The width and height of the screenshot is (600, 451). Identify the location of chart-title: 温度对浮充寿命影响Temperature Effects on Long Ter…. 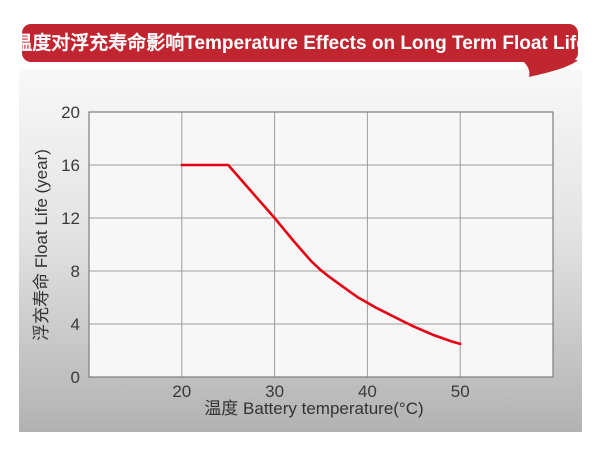
(300, 43).